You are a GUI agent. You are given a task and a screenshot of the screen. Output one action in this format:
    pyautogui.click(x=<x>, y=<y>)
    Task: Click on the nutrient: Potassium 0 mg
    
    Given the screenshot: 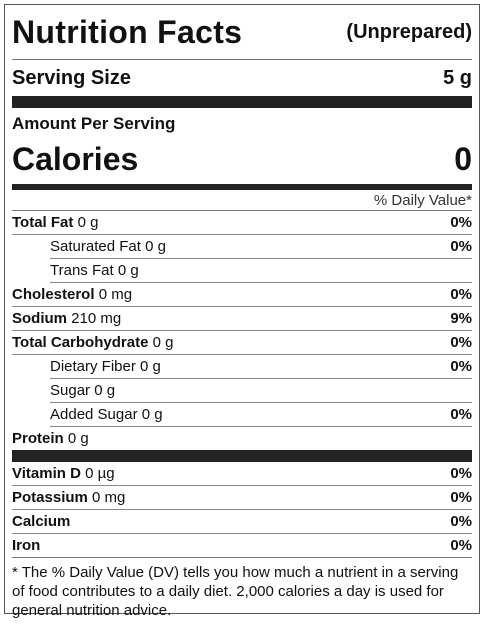 What is the action you would take?
    pyautogui.click(x=68, y=497)
    